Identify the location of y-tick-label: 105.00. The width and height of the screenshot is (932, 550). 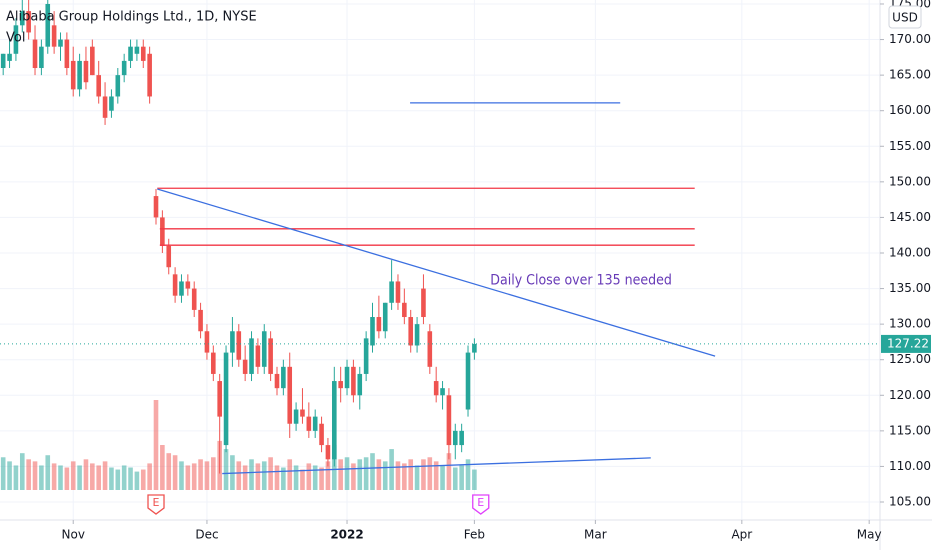
(910, 502).